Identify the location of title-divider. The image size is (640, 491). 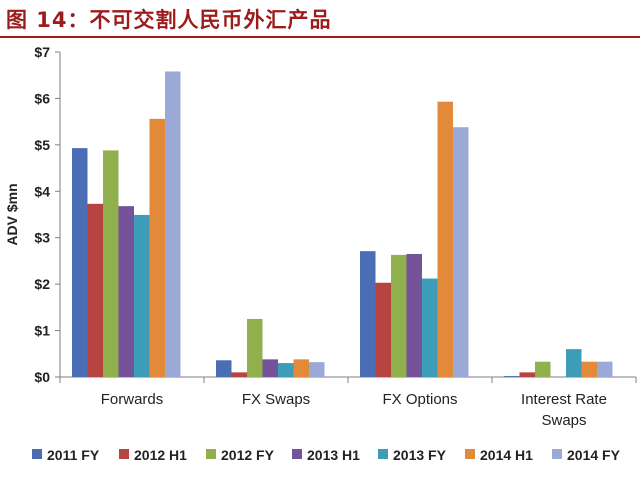
(320, 37).